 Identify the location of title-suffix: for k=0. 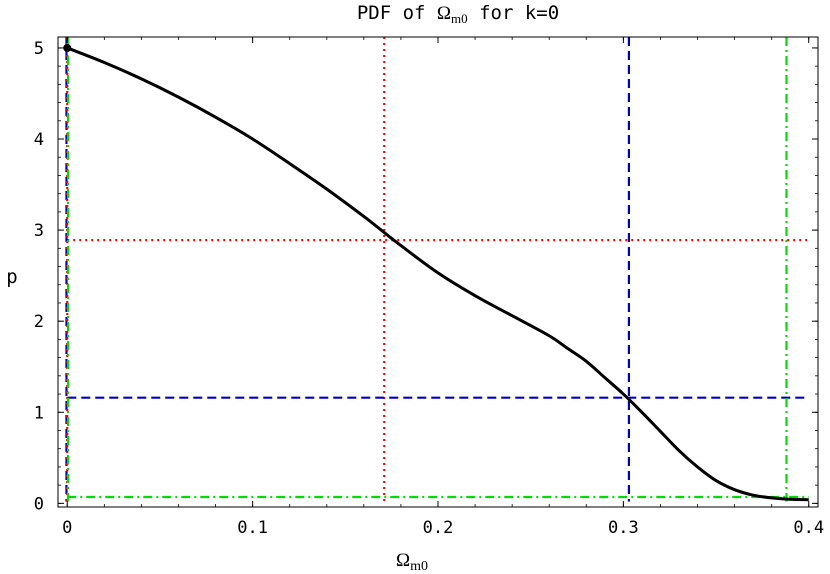
(514, 13).